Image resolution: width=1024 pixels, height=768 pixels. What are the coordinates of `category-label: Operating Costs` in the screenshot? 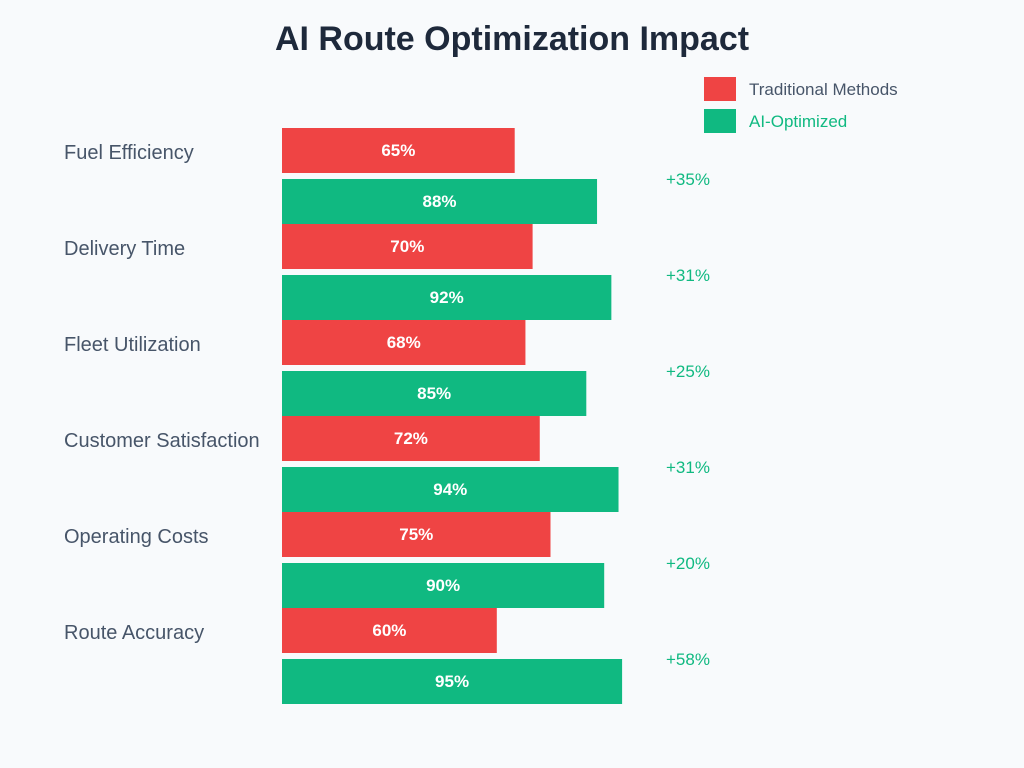 It's located at (136, 537).